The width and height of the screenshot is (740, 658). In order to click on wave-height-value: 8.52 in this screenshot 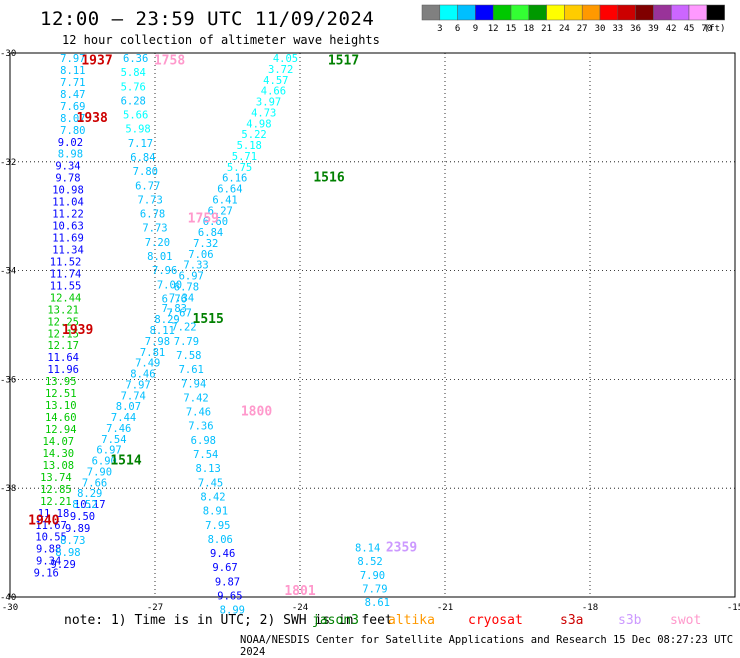, I will do `click(369, 562)`.